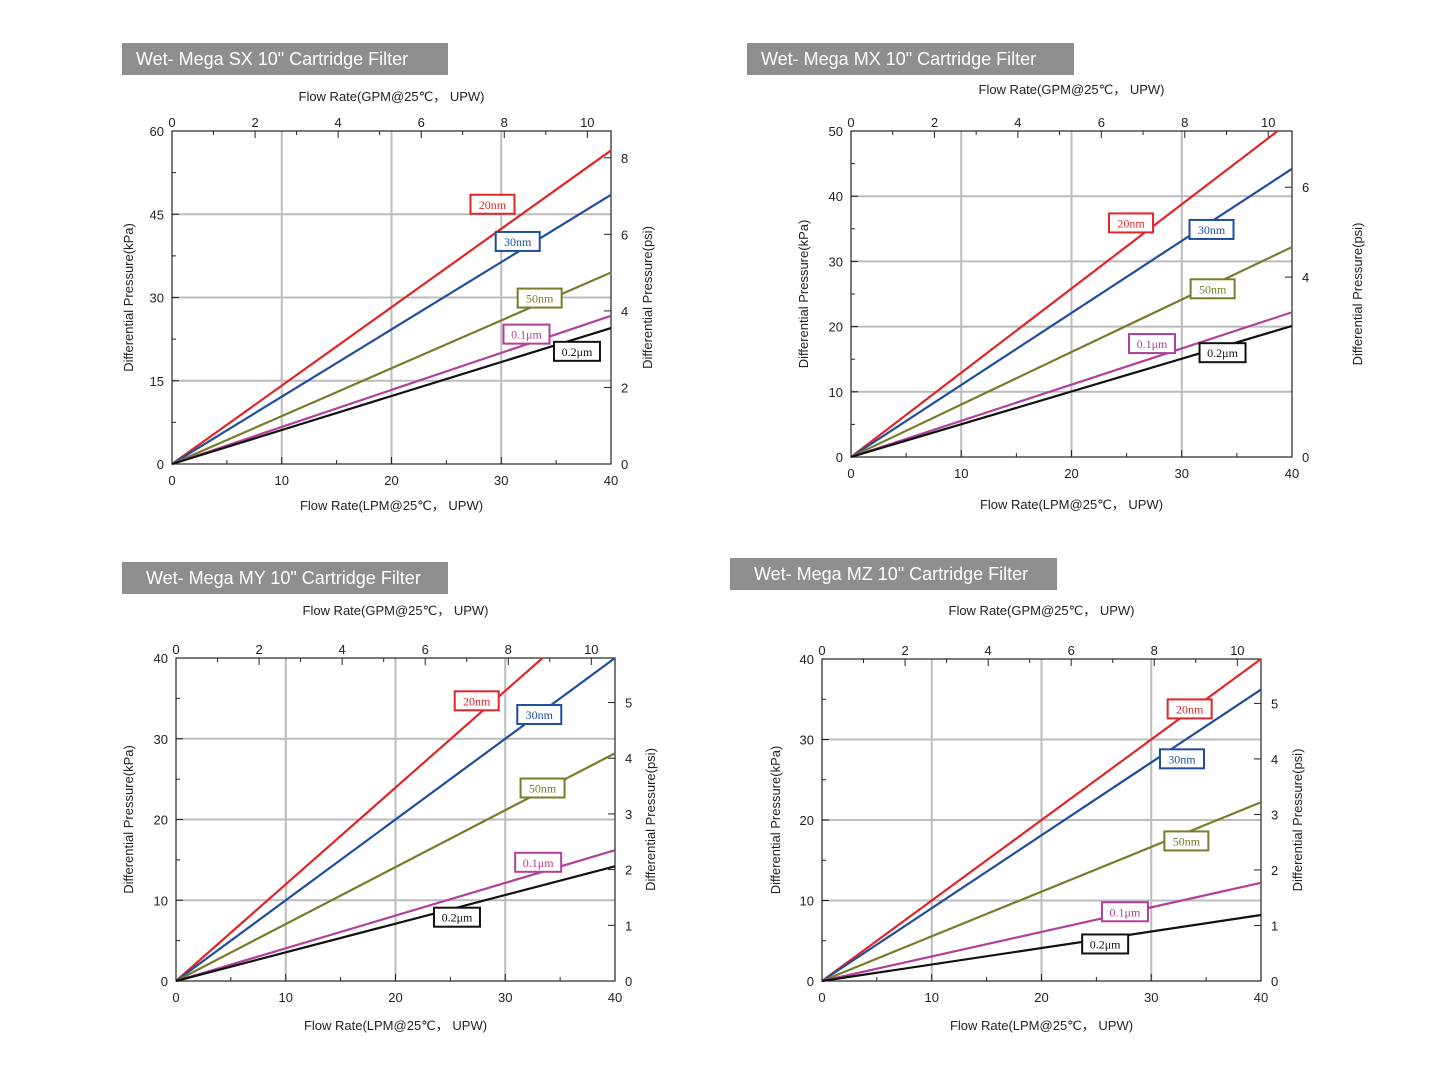 This screenshot has width=1431, height=1083. I want to click on y-tick-label: 20, so click(807, 820).